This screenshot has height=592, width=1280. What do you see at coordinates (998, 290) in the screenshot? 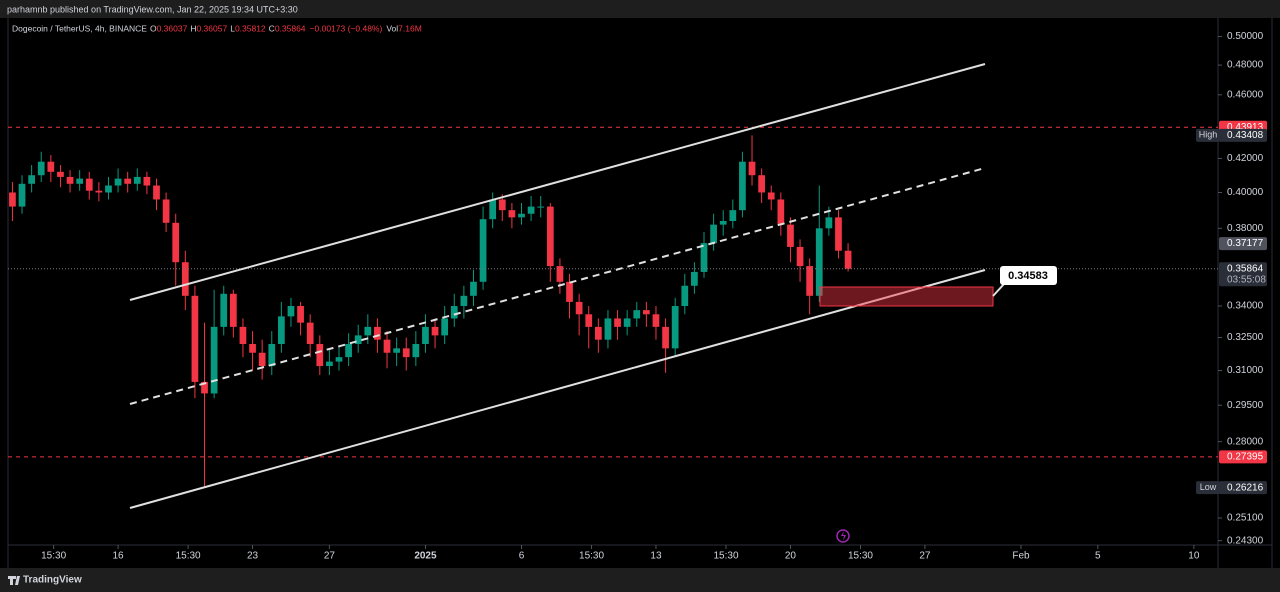
I see `callout-pointer` at bounding box center [998, 290].